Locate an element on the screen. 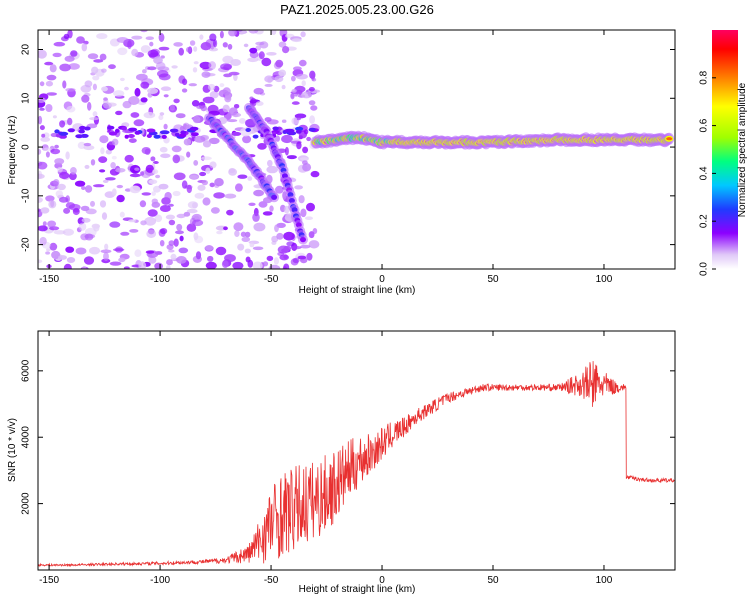 Image resolution: width=750 pixels, height=600 pixels. colorbar-gradient is located at coordinates (725, 149).